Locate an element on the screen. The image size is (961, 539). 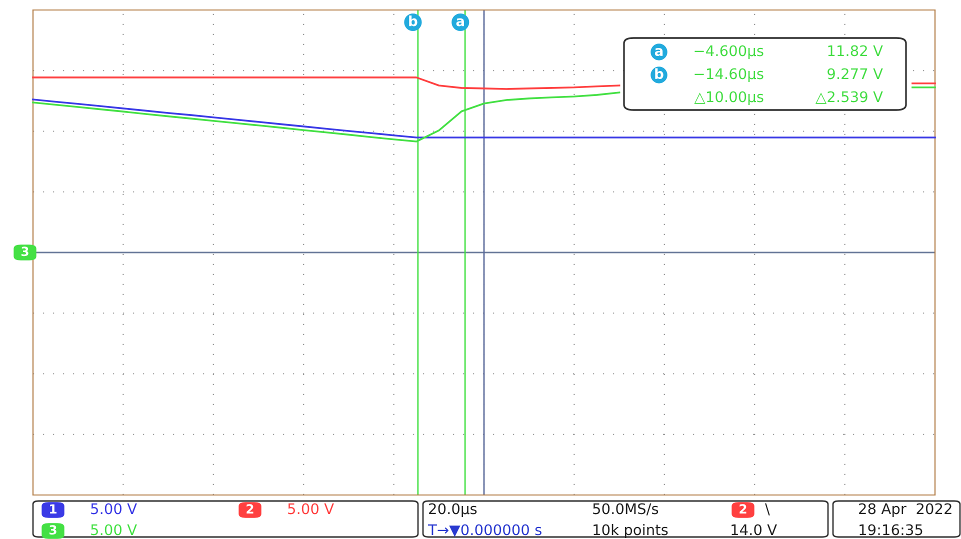
text: 50.0MS/s is located at coordinates (625, 509).